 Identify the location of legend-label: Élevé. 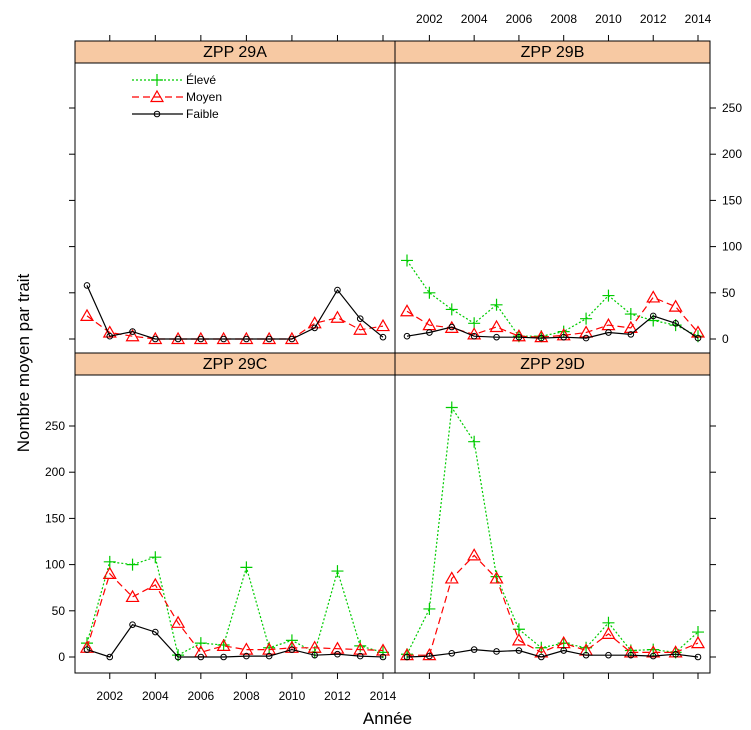
(201, 79).